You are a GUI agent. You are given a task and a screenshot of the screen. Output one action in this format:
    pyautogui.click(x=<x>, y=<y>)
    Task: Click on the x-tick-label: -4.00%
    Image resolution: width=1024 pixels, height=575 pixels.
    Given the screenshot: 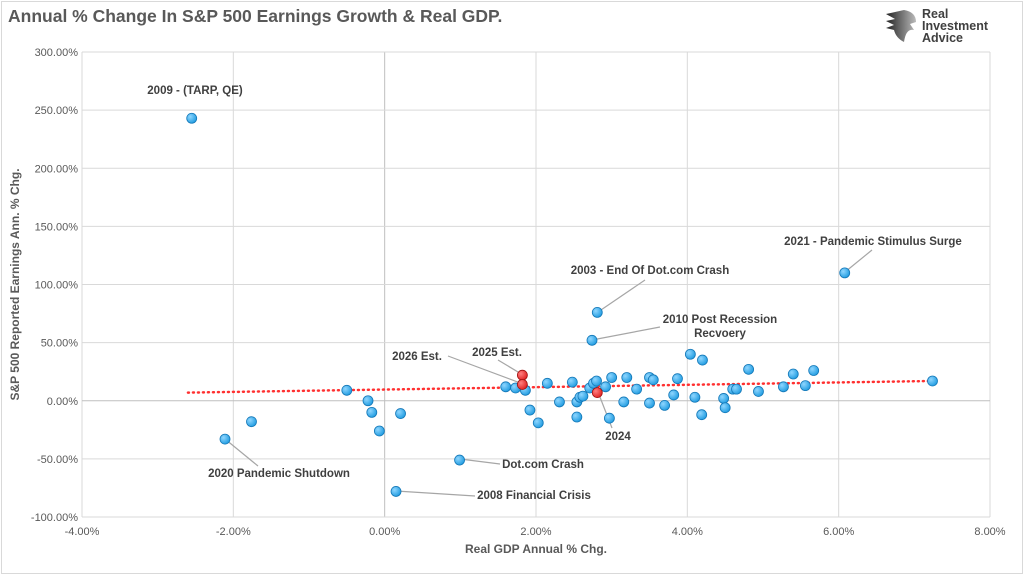 What is the action you would take?
    pyautogui.click(x=82, y=532)
    